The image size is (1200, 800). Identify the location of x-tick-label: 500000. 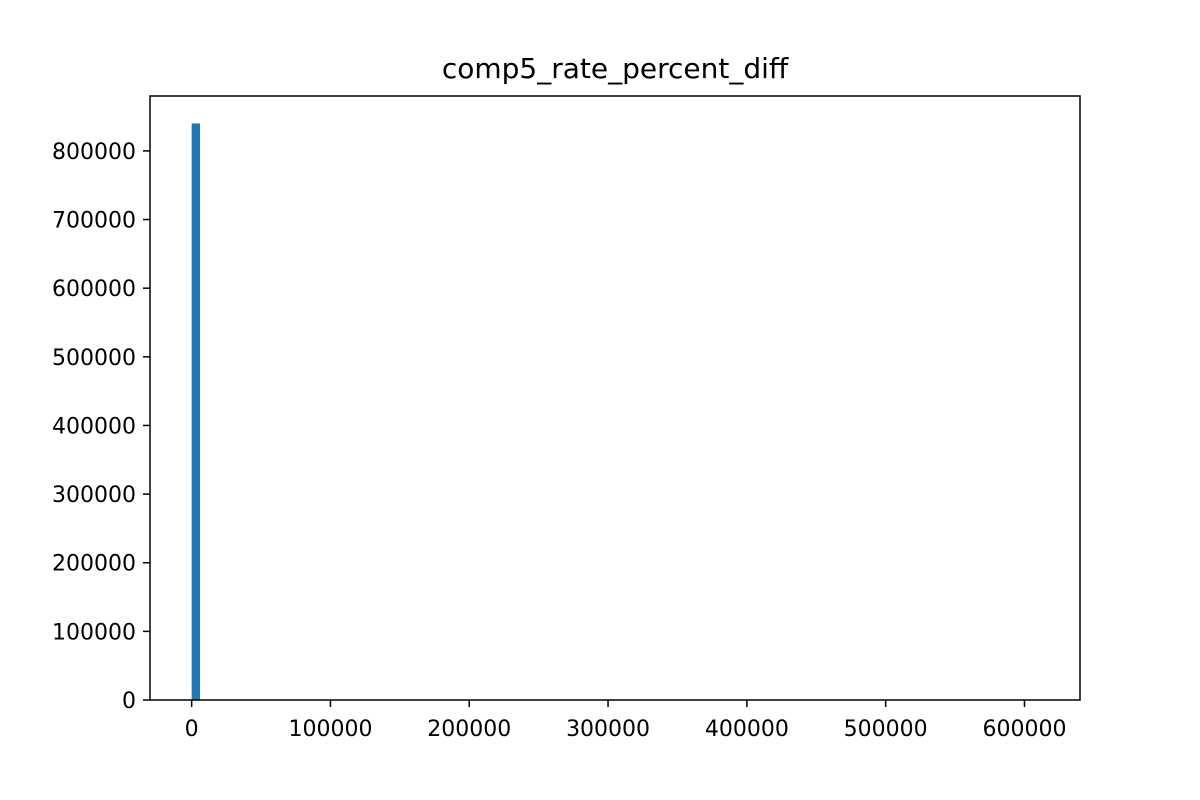
(886, 729).